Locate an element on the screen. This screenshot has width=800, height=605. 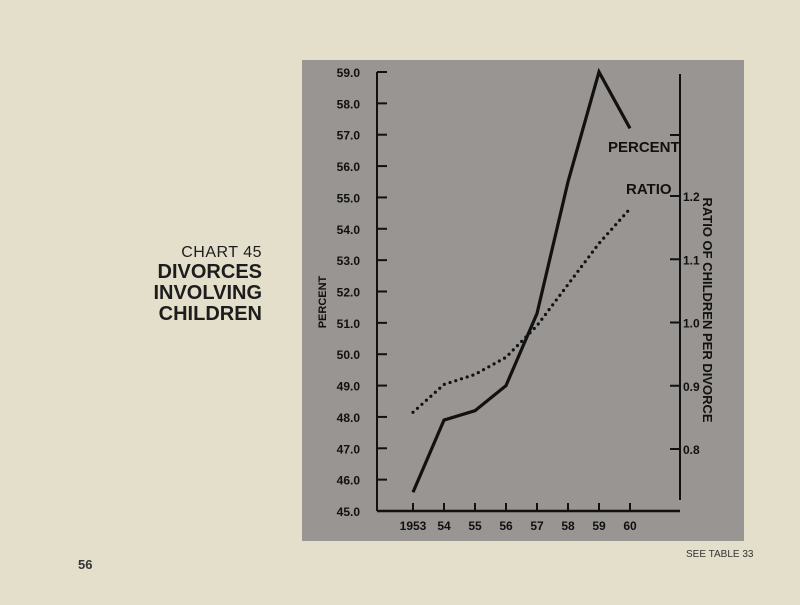
y-tick-label: 49.0 is located at coordinates (349, 387).